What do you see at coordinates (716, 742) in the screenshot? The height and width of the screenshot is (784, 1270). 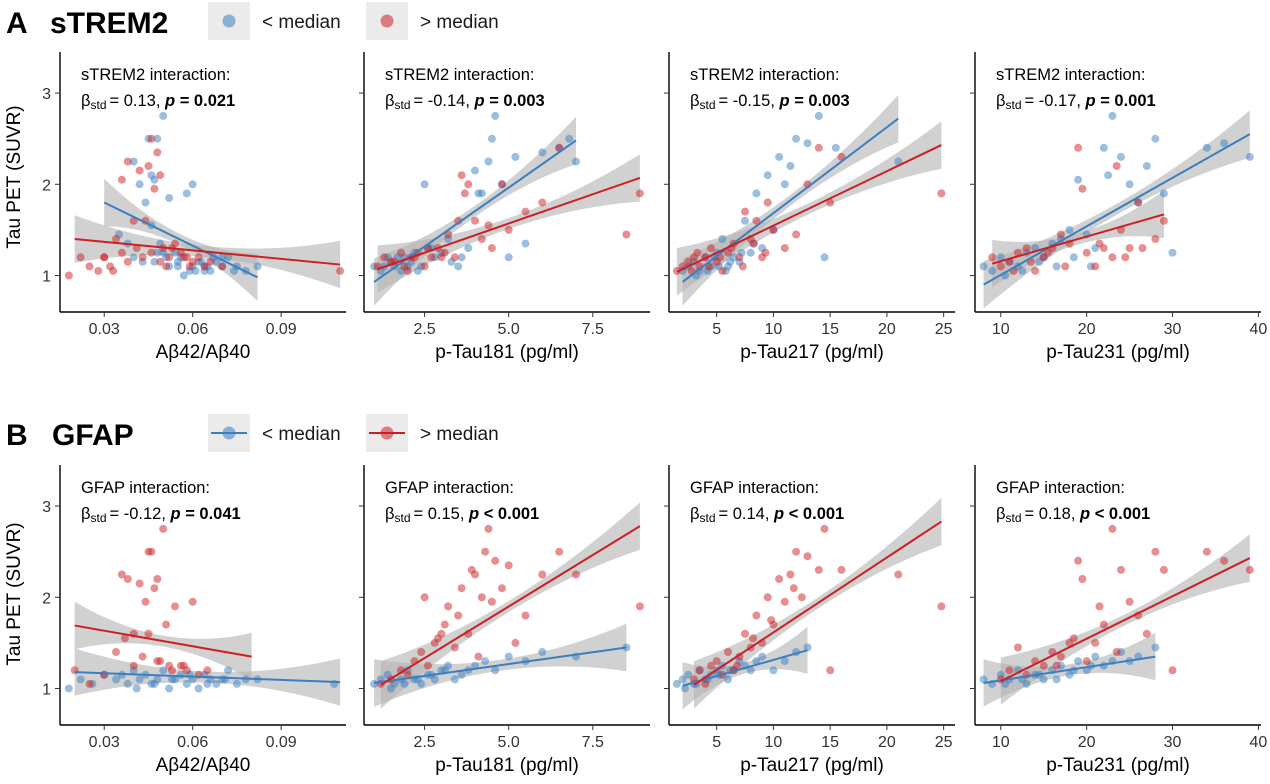 I see `x-tick-label: 5` at bounding box center [716, 742].